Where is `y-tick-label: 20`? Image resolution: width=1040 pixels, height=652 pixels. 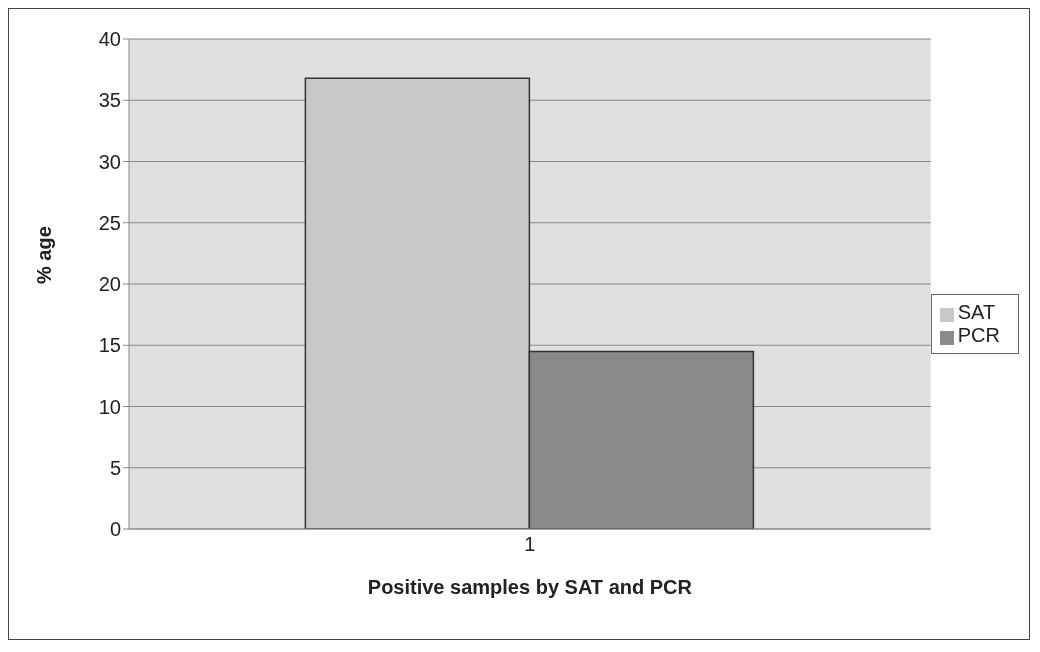 y-tick-label: 20 is located at coordinates (109, 284).